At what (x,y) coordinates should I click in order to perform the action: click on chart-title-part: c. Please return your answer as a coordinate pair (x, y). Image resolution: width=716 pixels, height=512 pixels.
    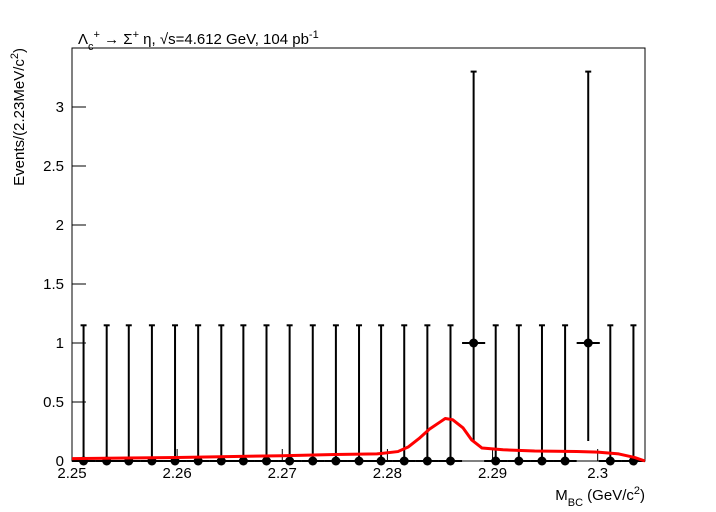
    Looking at the image, I should click on (91, 47).